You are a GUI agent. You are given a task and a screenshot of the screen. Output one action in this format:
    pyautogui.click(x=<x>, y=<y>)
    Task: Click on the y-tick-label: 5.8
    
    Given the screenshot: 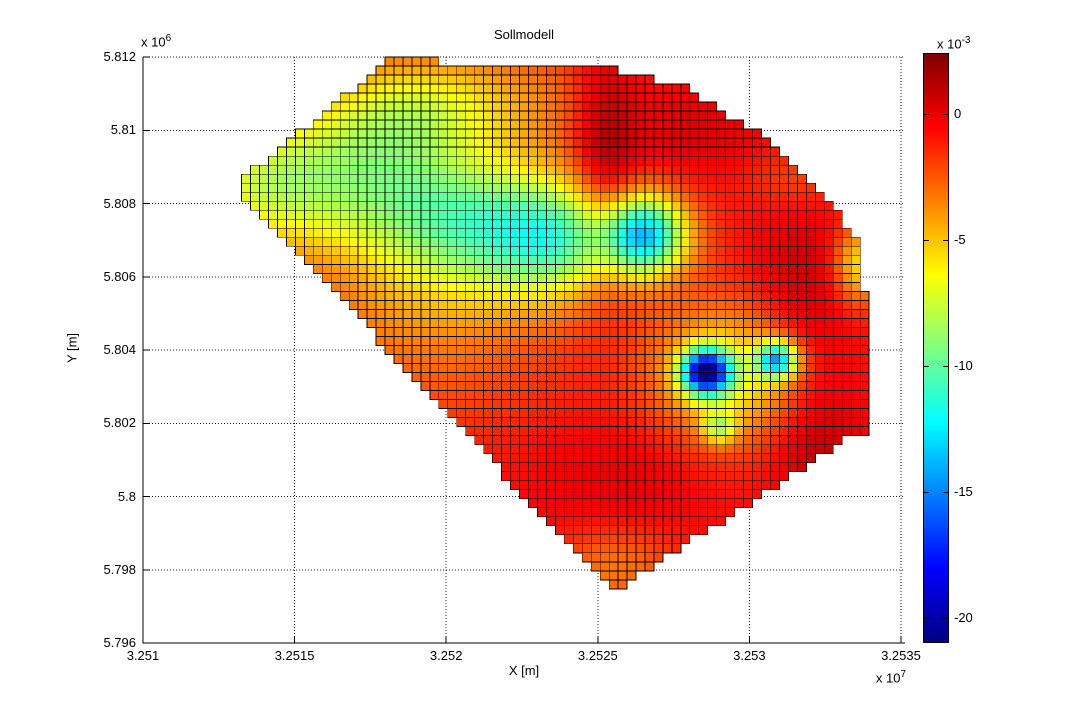 What is the action you would take?
    pyautogui.click(x=126, y=496)
    